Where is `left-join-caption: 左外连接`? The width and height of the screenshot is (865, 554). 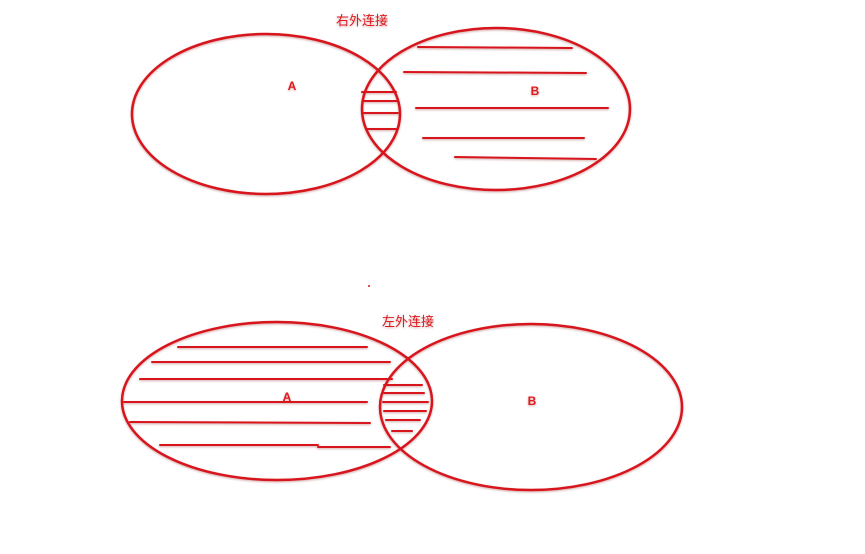 left-join-caption: 左外连接 is located at coordinates (408, 322).